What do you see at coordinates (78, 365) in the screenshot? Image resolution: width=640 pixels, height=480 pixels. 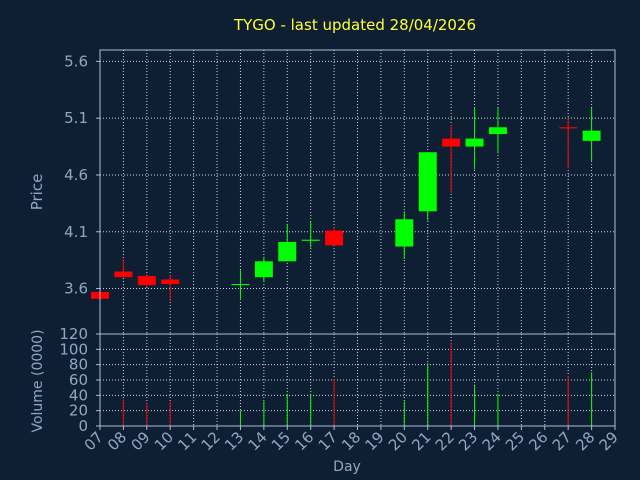 I see `volume-tick-label: 80` at bounding box center [78, 365].